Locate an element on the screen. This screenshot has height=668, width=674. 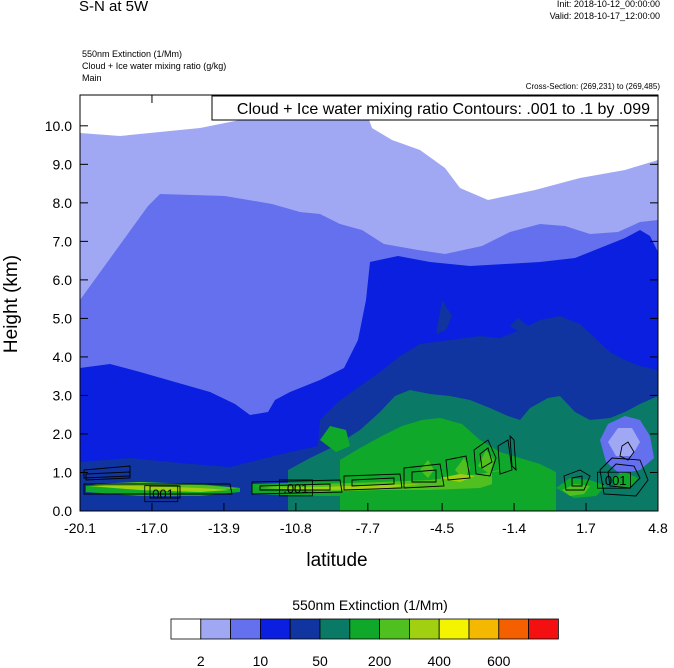
y-tick-label: 7.0 is located at coordinates (63, 241).